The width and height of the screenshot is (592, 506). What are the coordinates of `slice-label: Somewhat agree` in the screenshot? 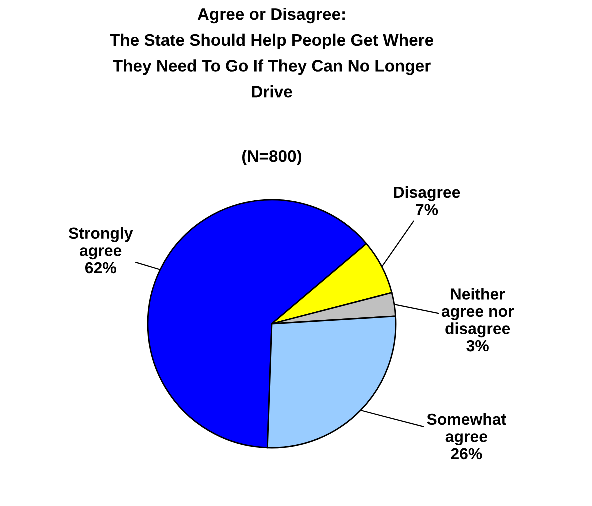 It's located at (466, 429).